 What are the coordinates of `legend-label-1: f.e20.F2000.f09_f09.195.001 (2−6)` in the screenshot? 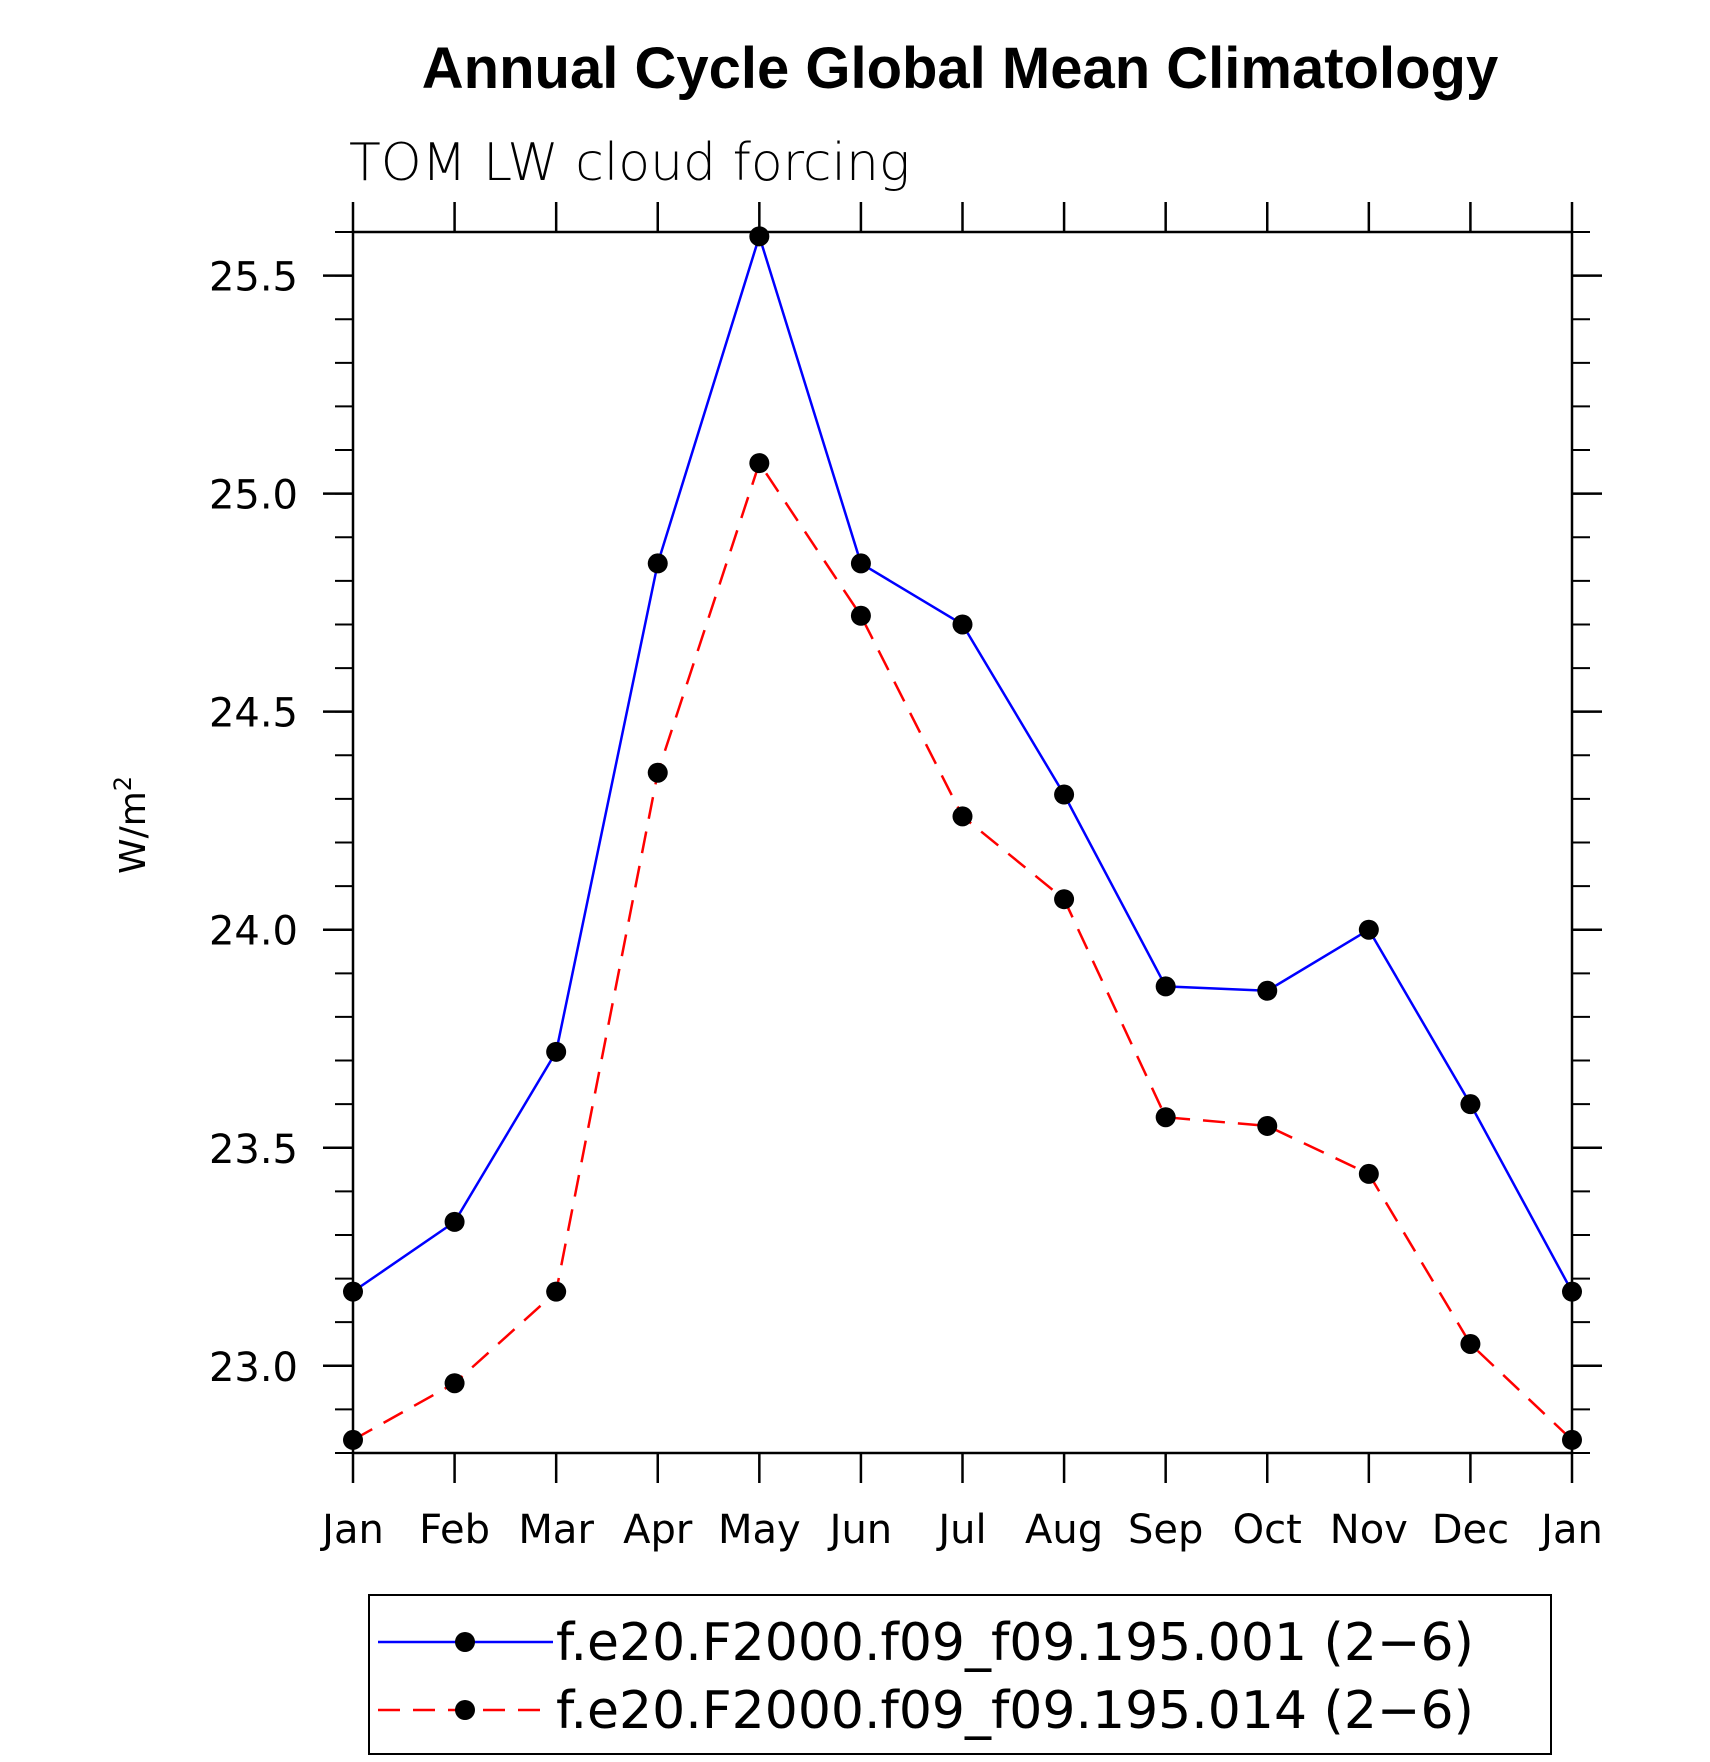 It's located at (1015, 1643).